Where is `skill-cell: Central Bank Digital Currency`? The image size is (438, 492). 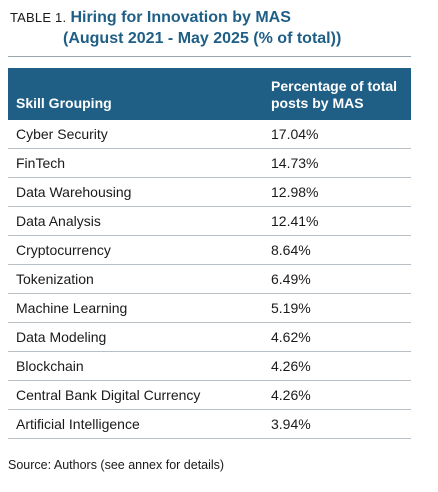 skill-cell: Central Bank Digital Currency is located at coordinates (135, 395).